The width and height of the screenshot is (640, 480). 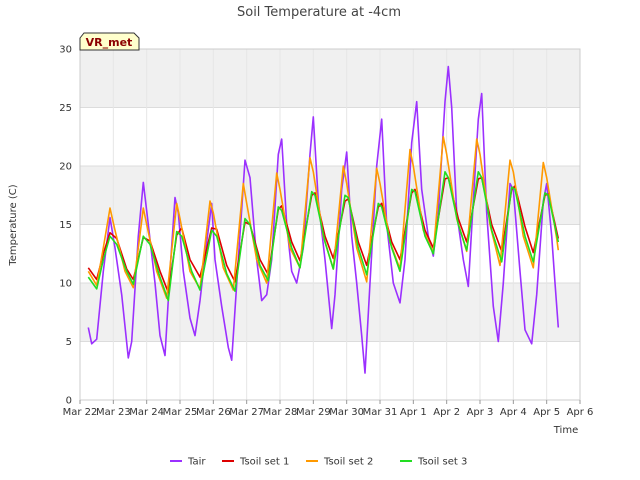 I want to click on x-tick-label-10: Apr 1, so click(x=413, y=412).